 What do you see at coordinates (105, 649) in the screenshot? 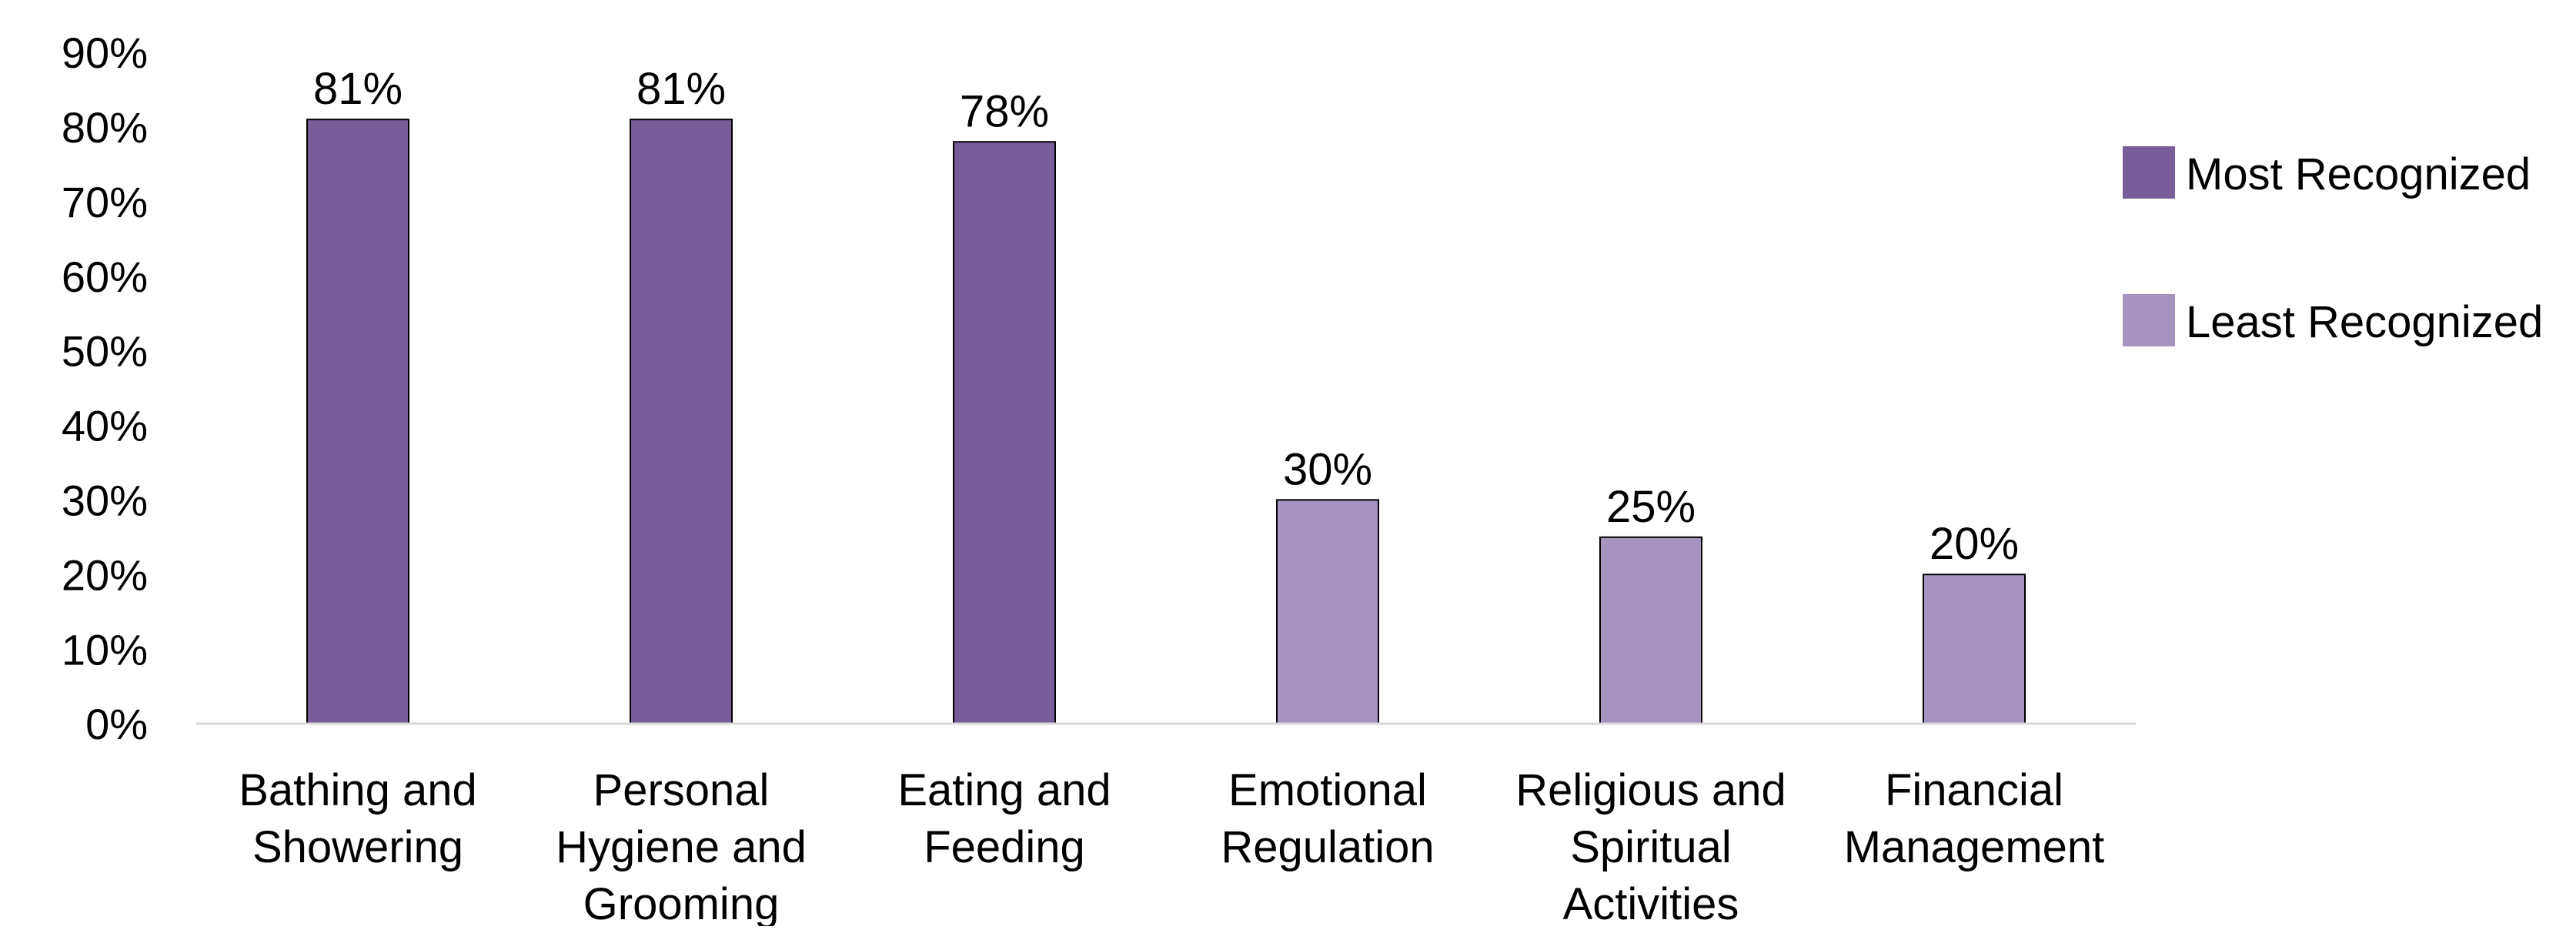
I see `y-tick-label: 10%` at bounding box center [105, 649].